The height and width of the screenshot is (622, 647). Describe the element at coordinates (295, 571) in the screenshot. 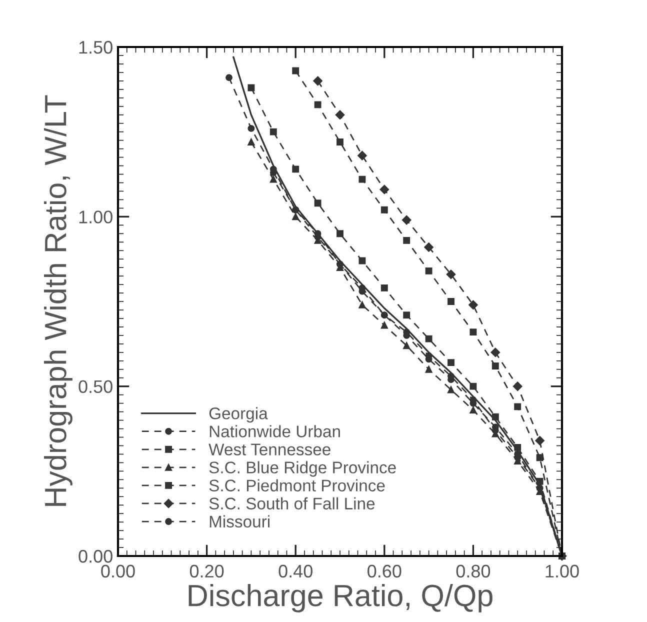

I see `x-tick-label: 0.40` at that location.